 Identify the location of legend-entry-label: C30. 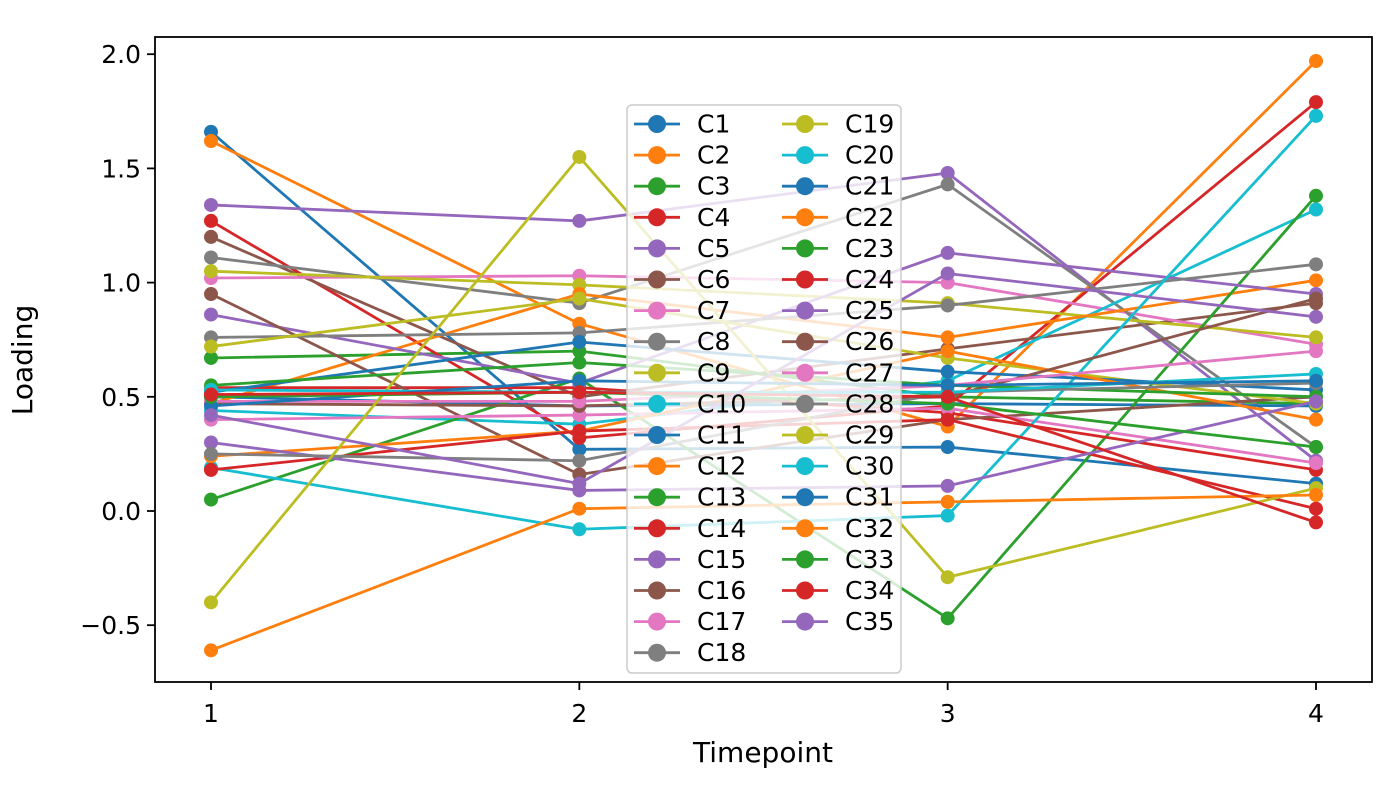
(869, 466).